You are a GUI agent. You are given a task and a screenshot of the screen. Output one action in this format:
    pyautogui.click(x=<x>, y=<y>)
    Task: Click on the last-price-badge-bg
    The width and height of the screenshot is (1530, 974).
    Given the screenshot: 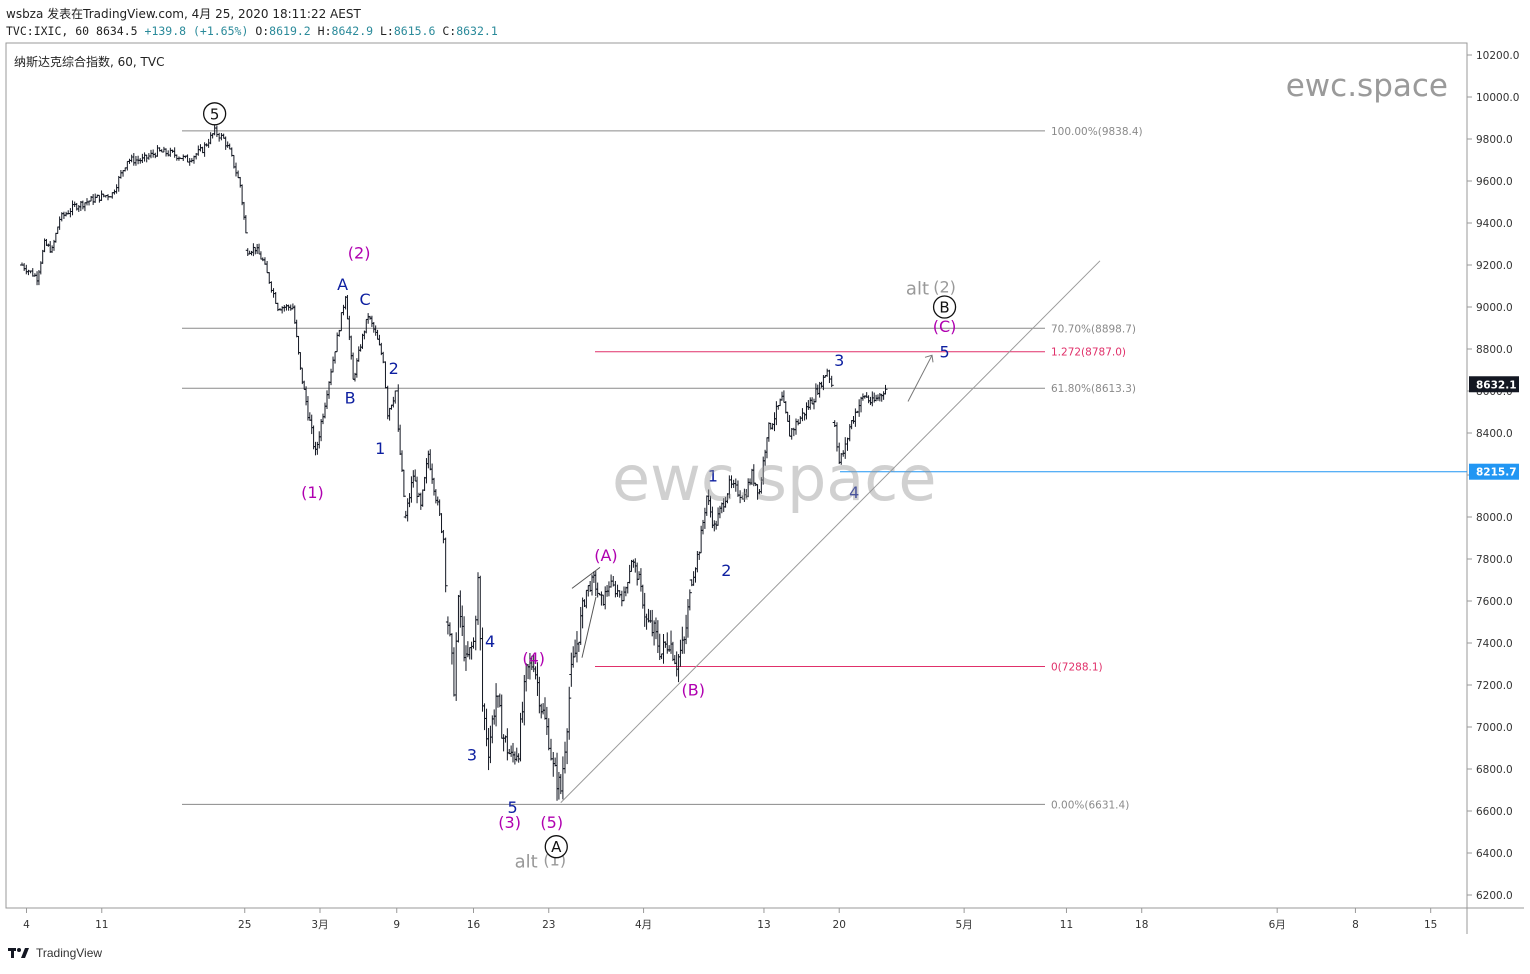 What is the action you would take?
    pyautogui.click(x=1494, y=384)
    